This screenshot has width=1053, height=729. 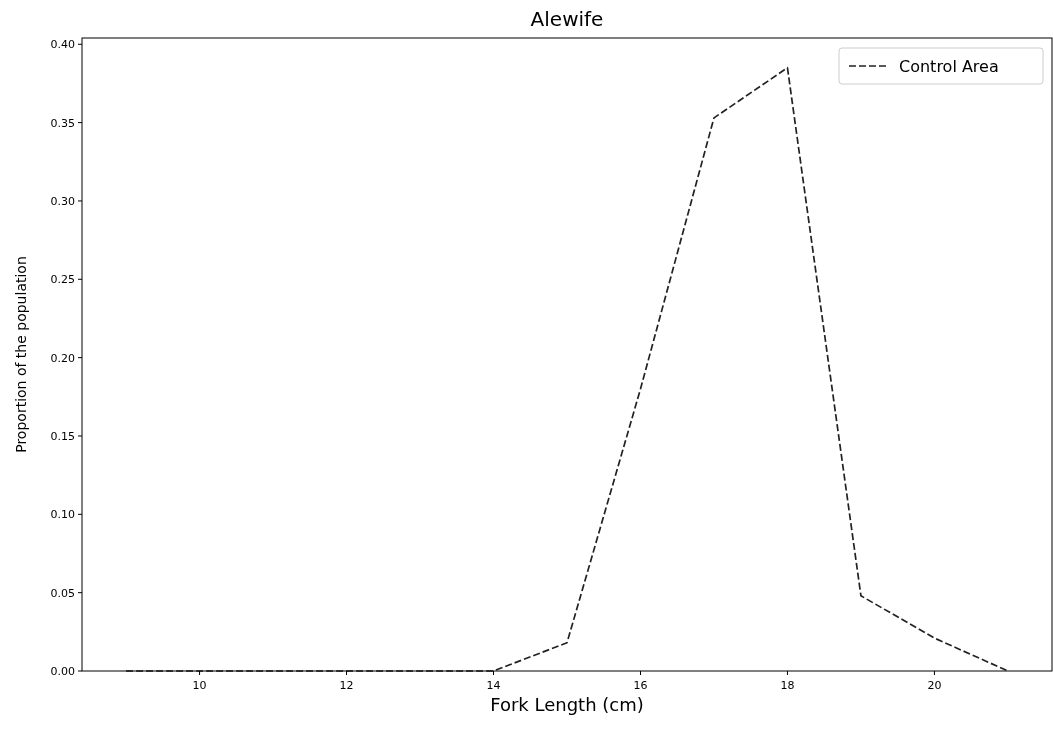 I want to click on x-tick-label: 10, so click(x=199, y=685).